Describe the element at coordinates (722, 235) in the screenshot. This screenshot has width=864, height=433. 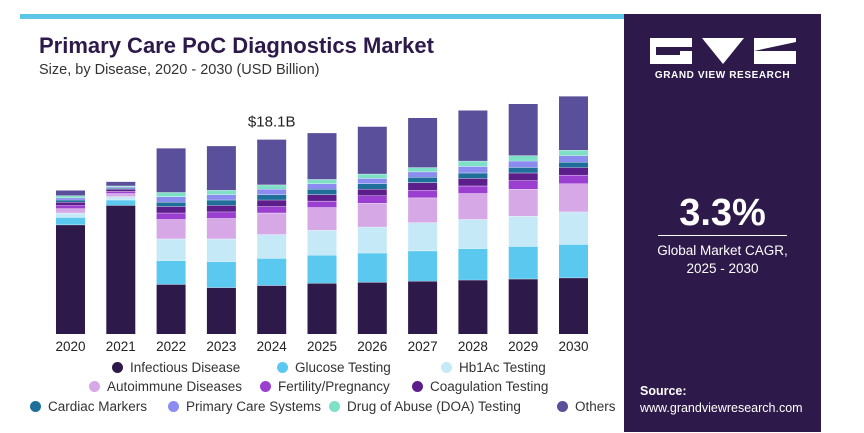
I see `cagr-divider` at that location.